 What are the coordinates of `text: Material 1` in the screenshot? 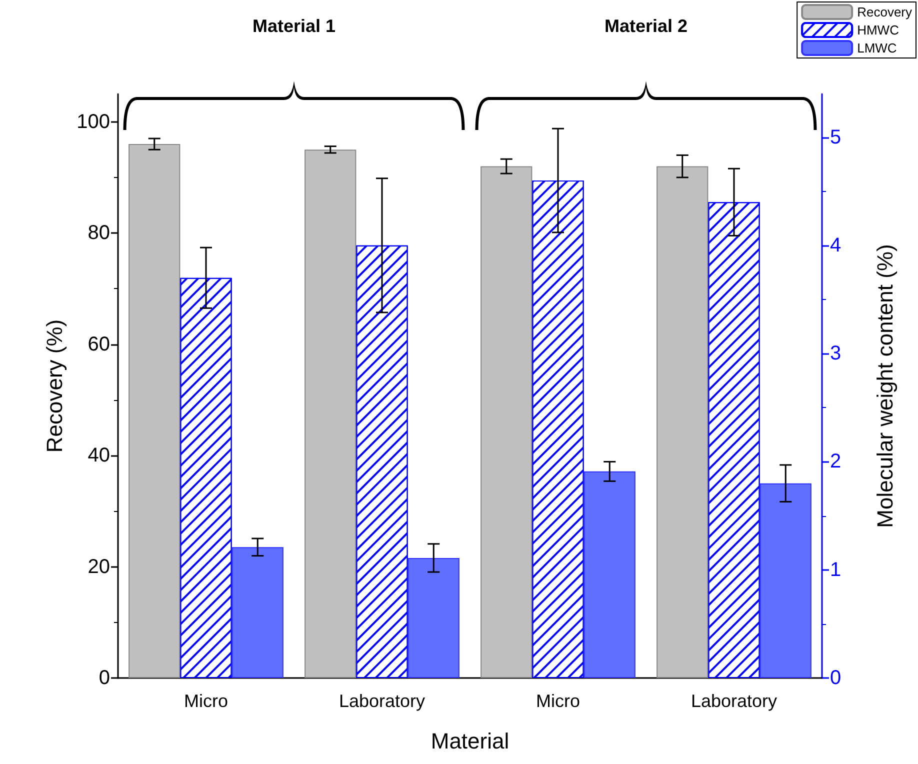 It's located at (294, 26).